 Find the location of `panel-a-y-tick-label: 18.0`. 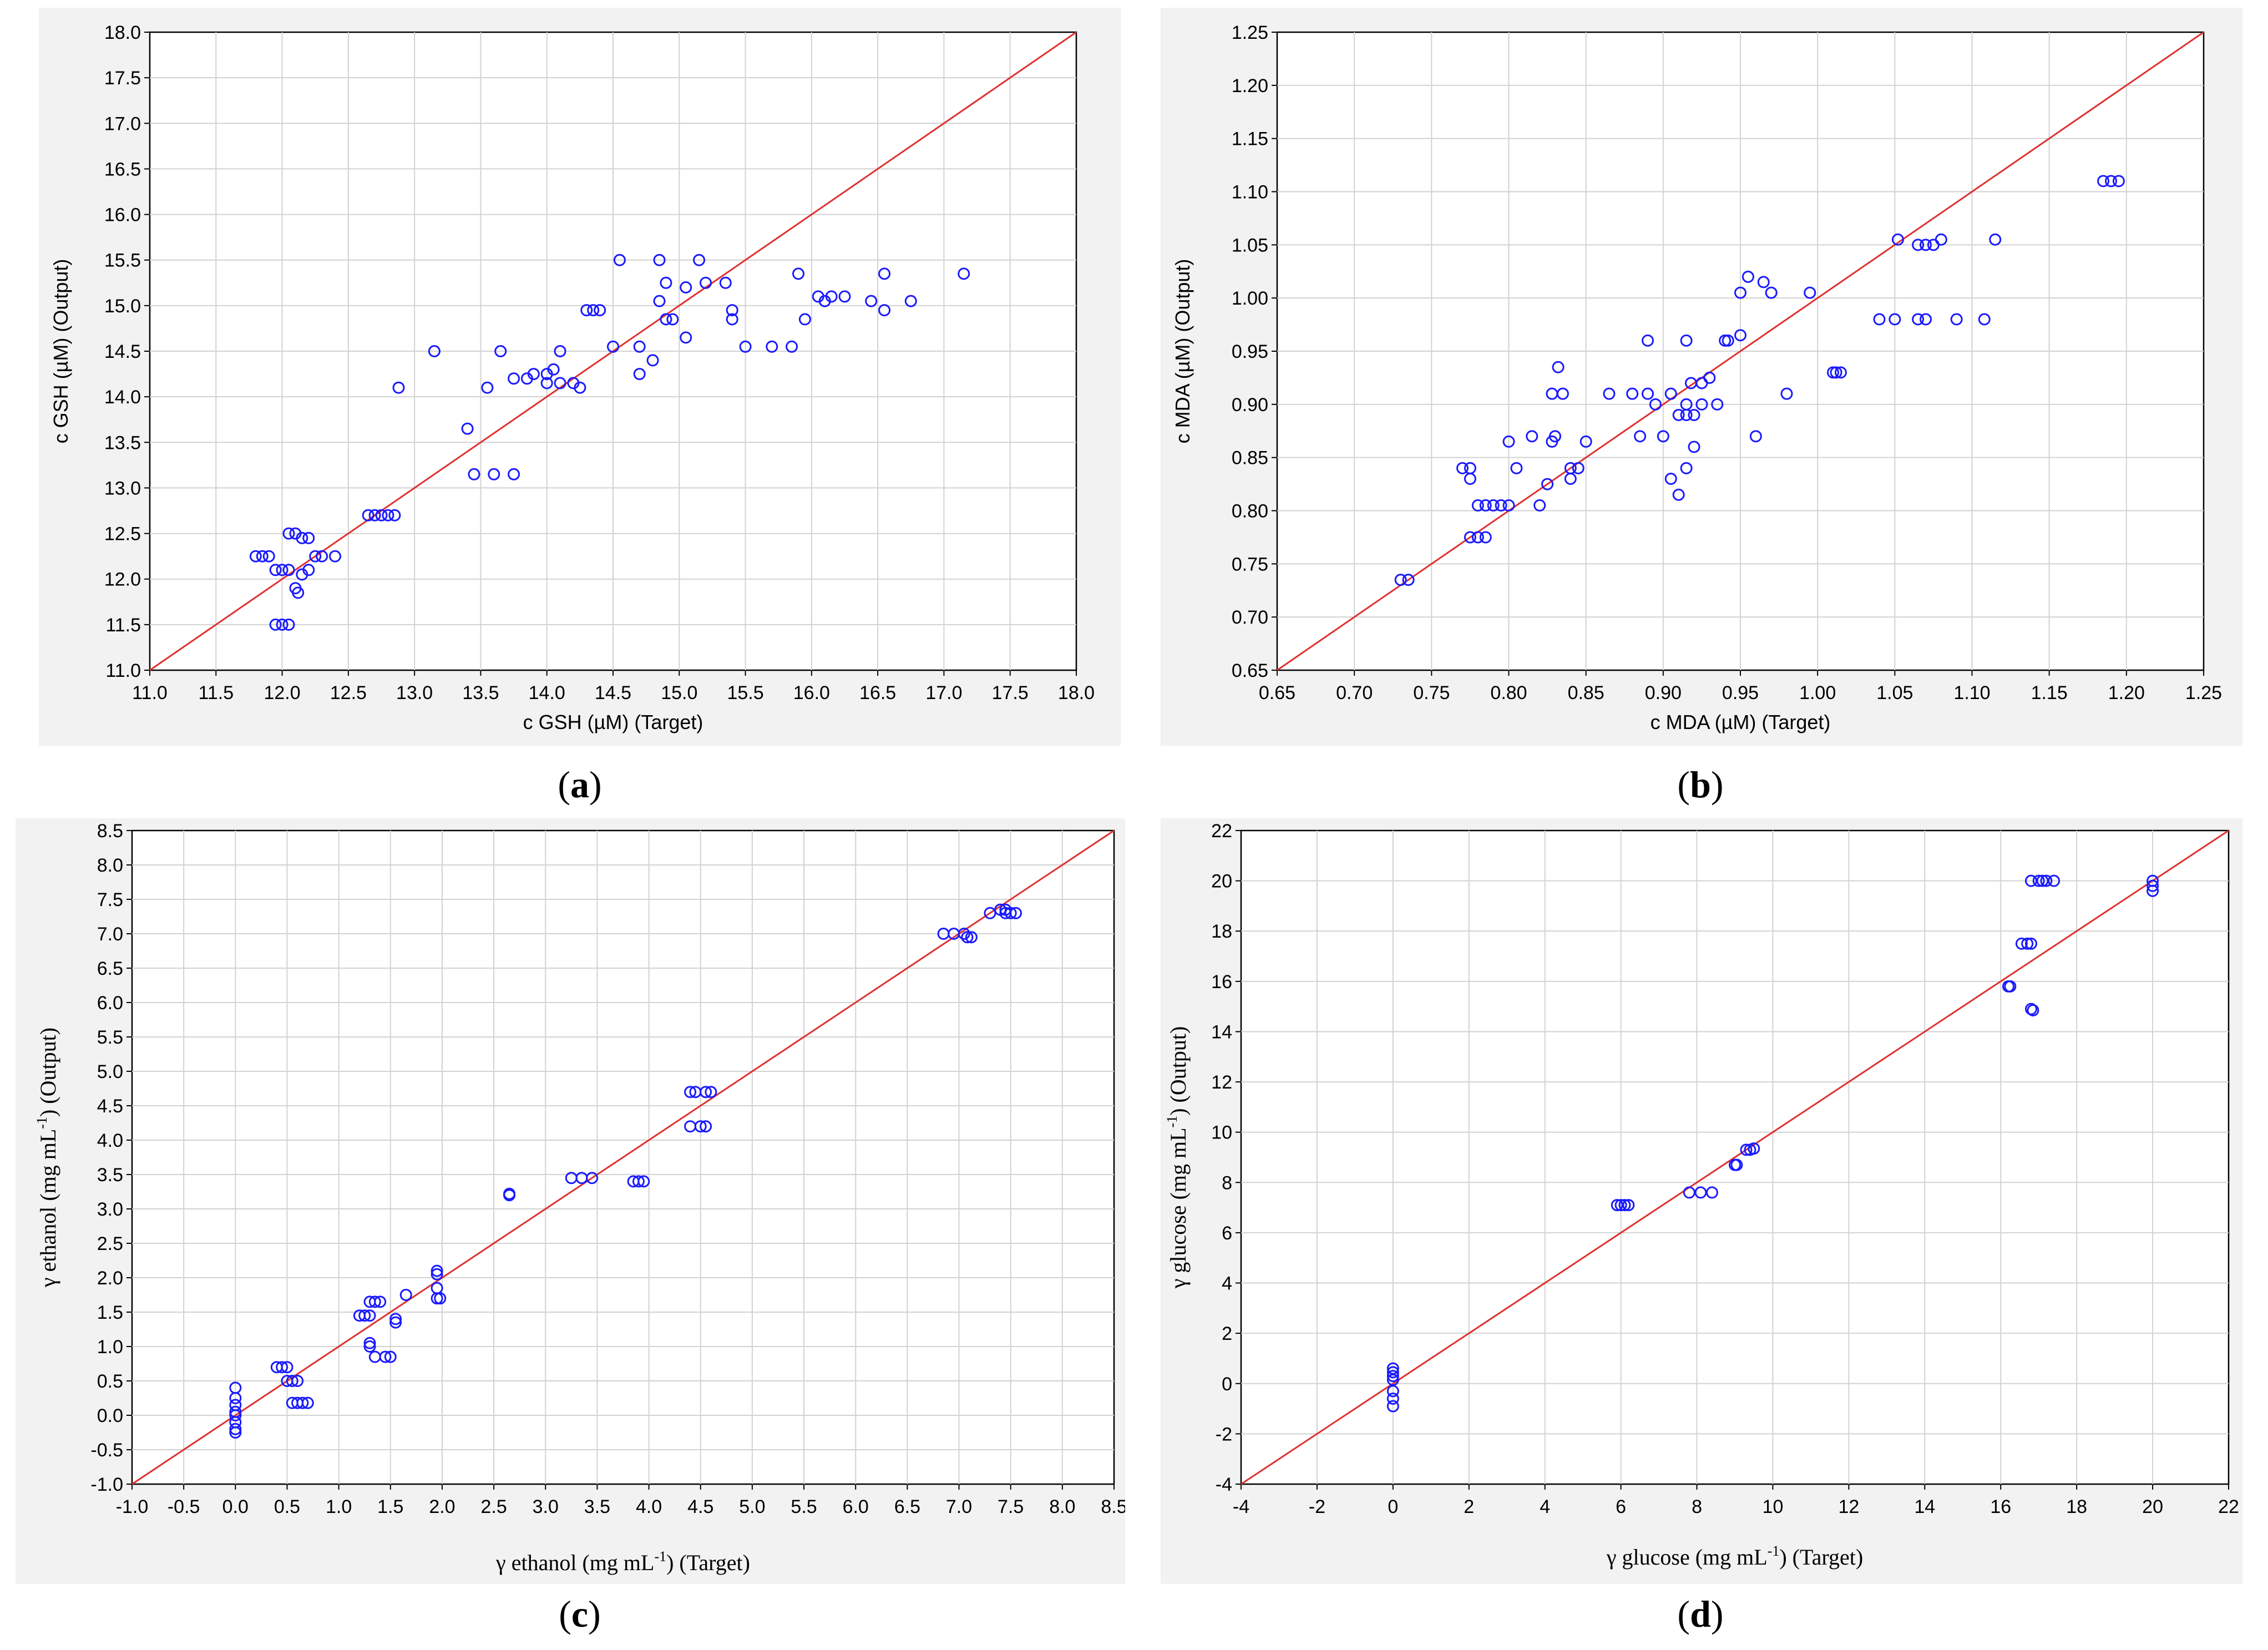

panel-a-y-tick-label: 18.0 is located at coordinates (122, 32).